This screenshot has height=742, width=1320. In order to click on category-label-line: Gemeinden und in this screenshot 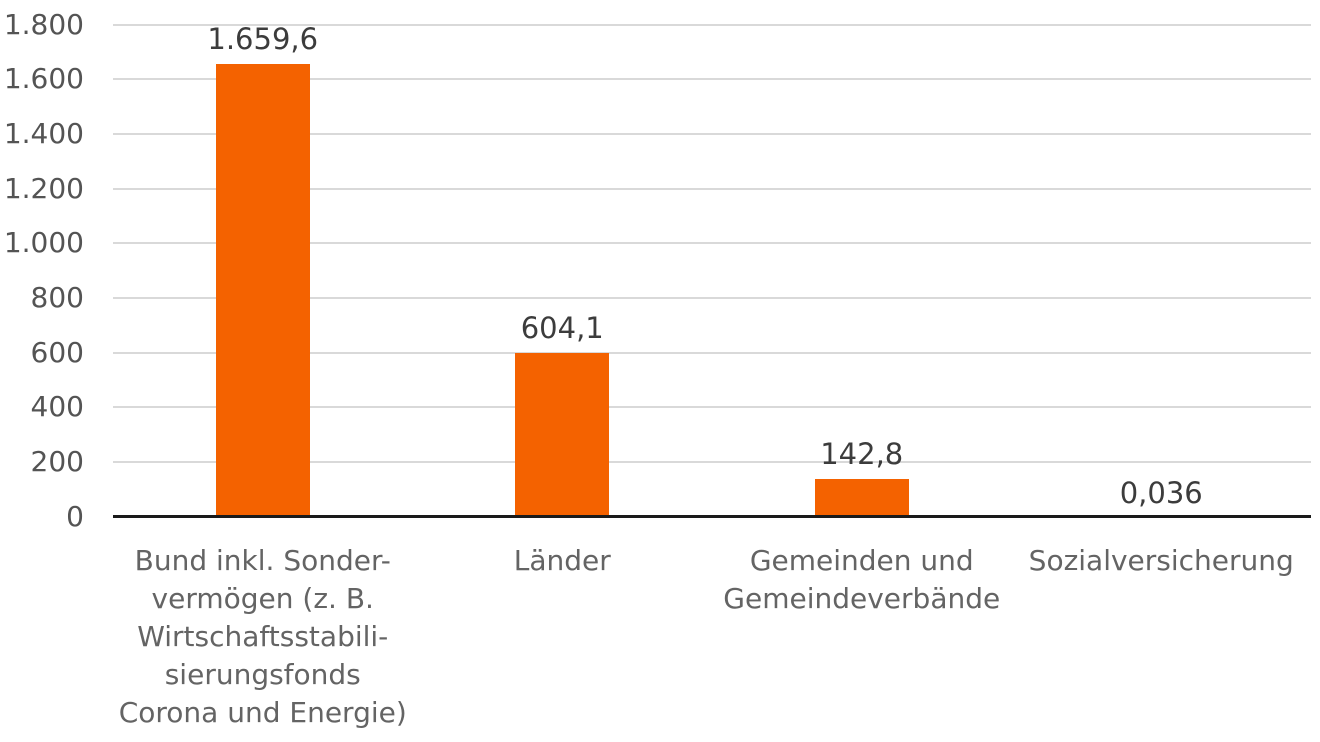, I will do `click(861, 560)`.